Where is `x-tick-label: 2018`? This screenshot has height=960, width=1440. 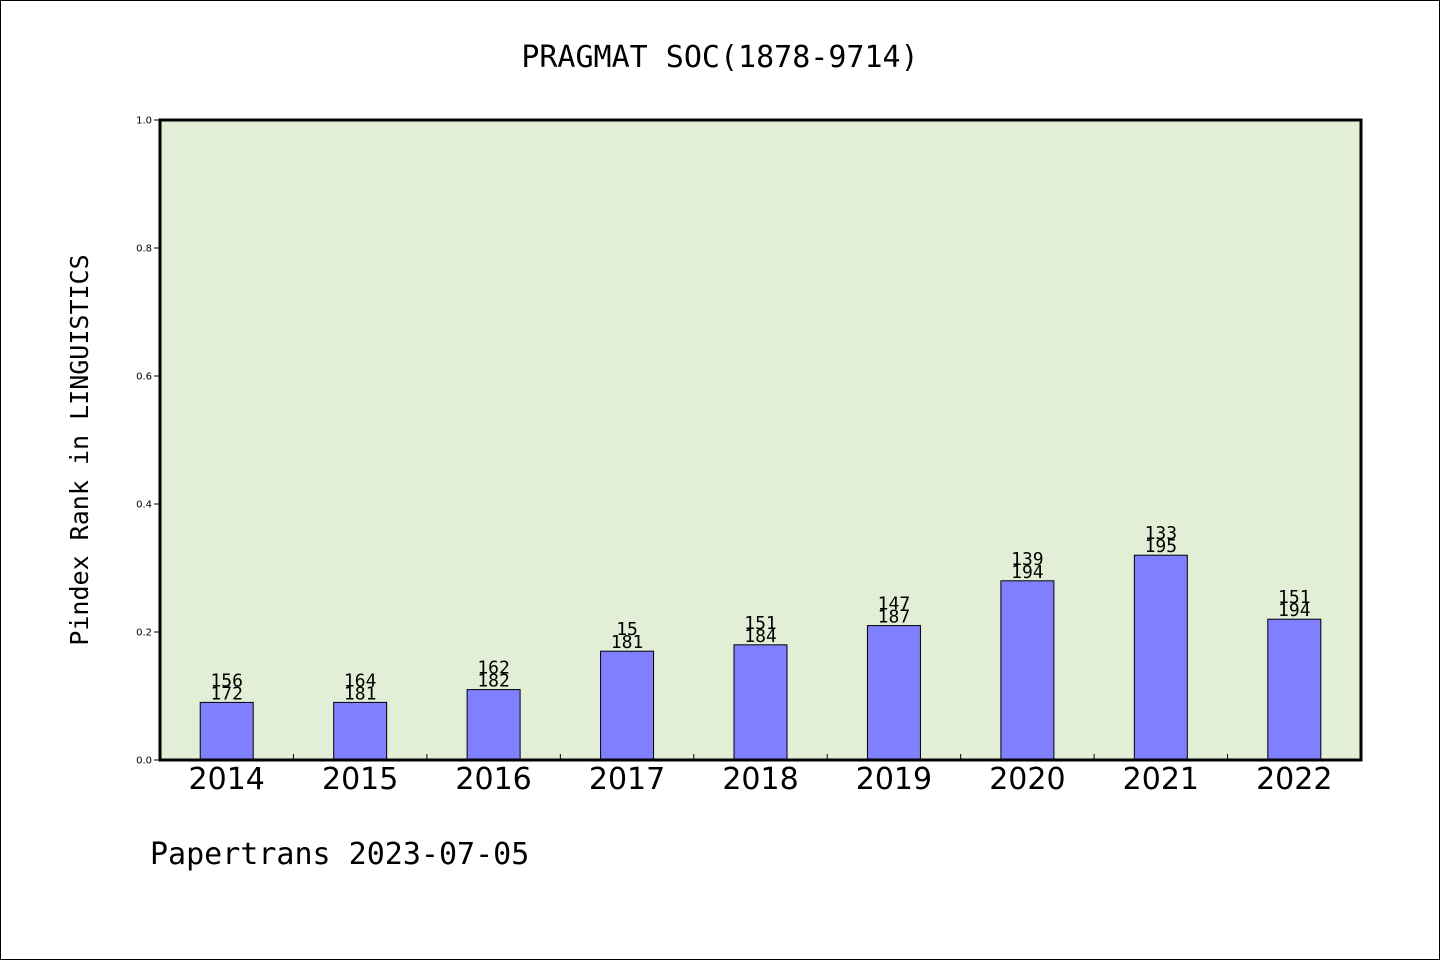
x-tick-label: 2018 is located at coordinates (760, 779).